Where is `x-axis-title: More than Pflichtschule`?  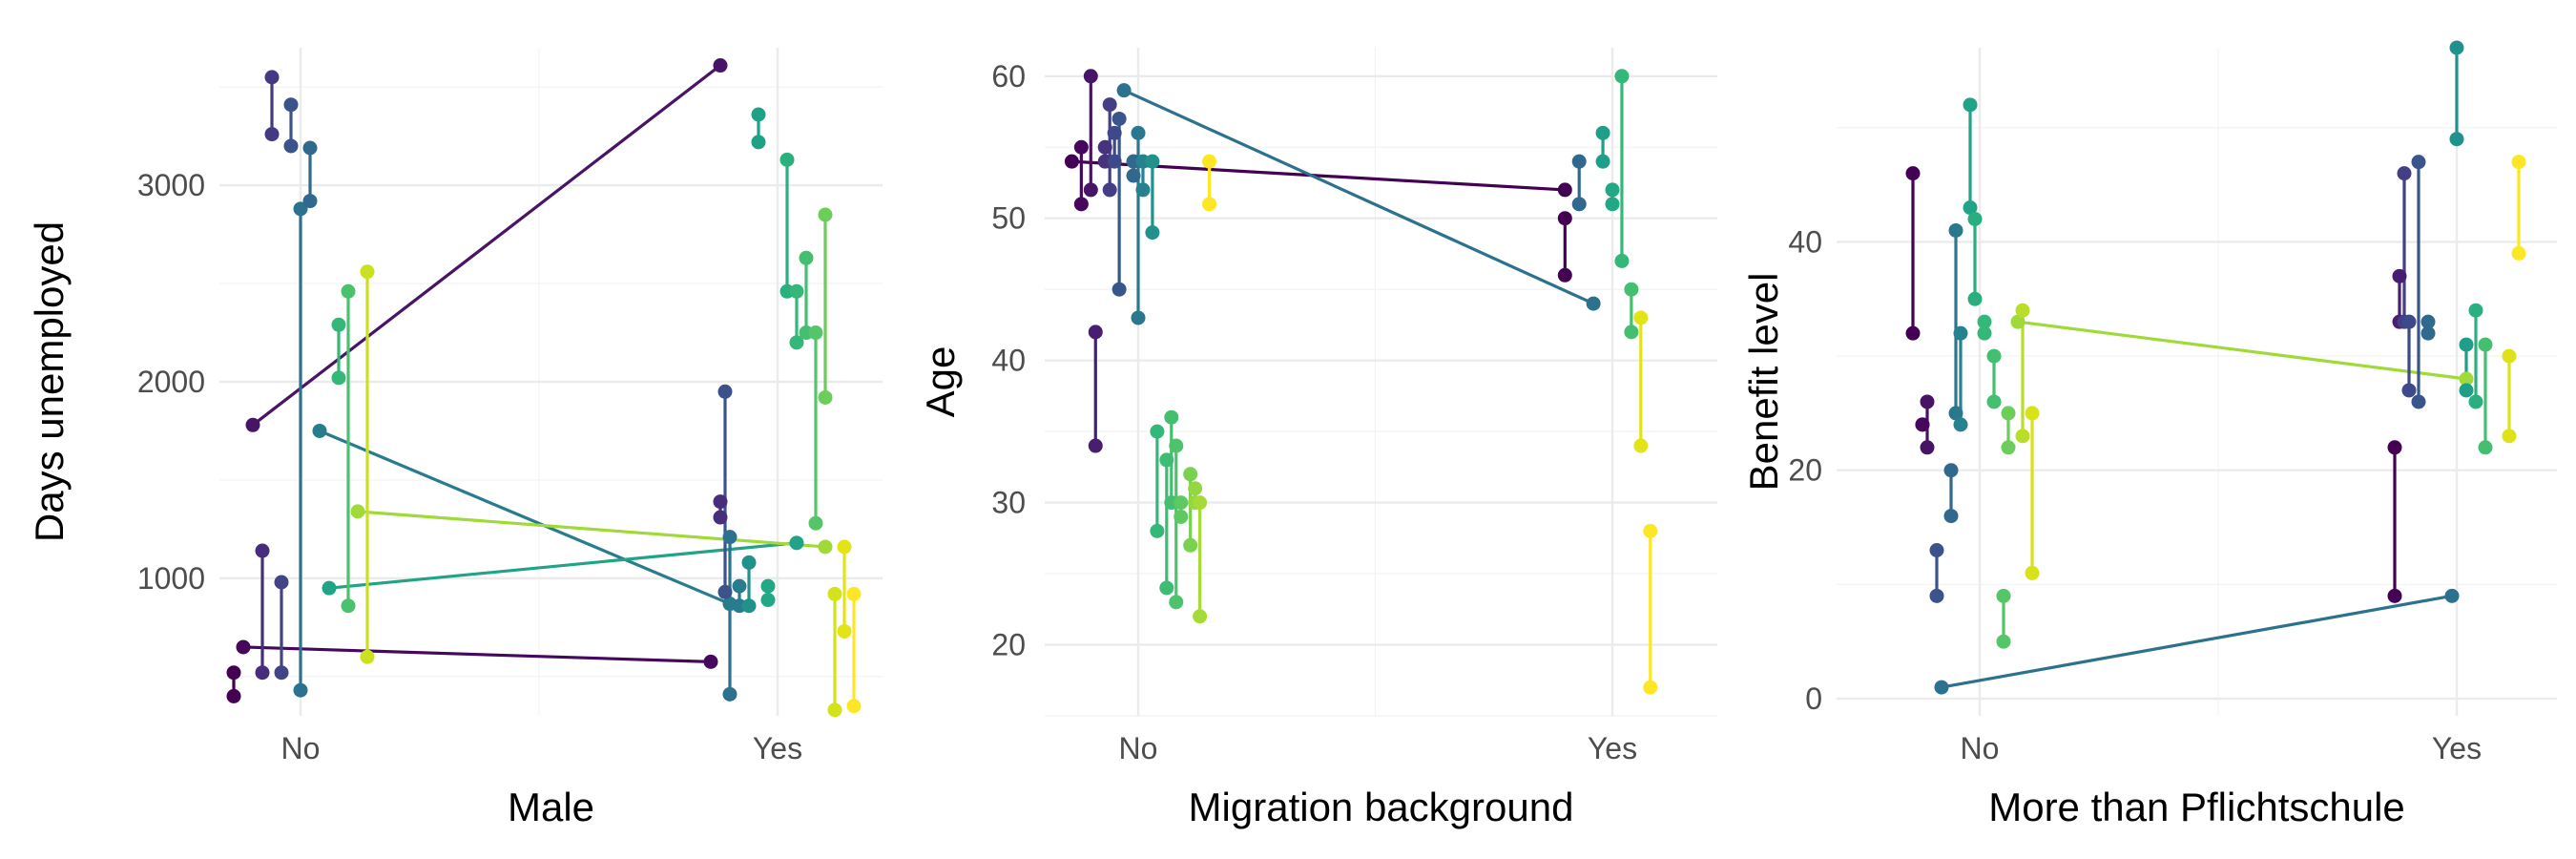 x-axis-title: More than Pflichtschule is located at coordinates (2196, 807).